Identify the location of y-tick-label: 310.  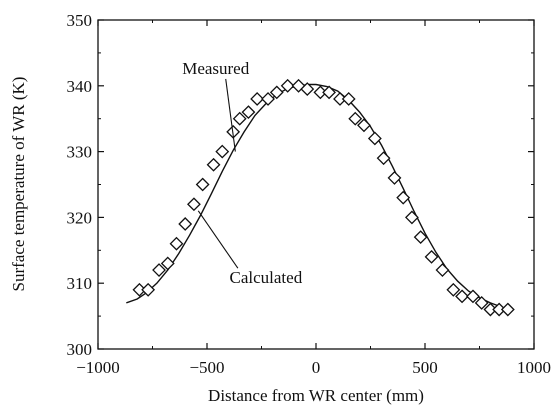
(80, 283).